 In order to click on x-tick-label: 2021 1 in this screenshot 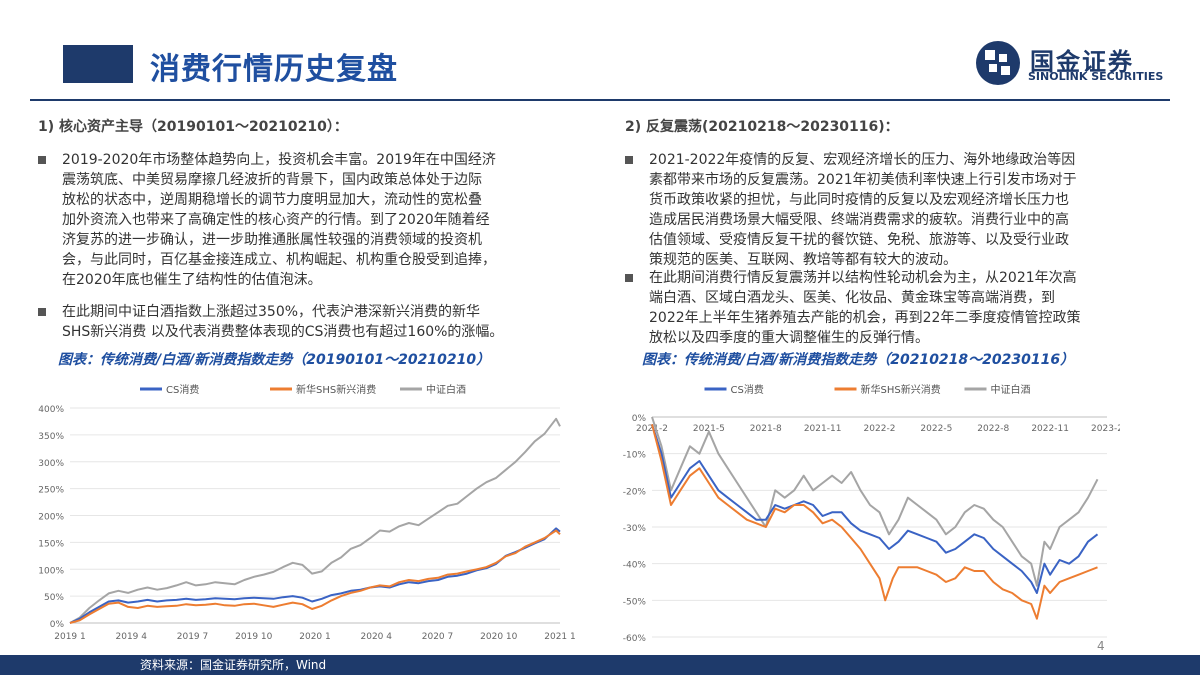, I will do `click(560, 637)`.